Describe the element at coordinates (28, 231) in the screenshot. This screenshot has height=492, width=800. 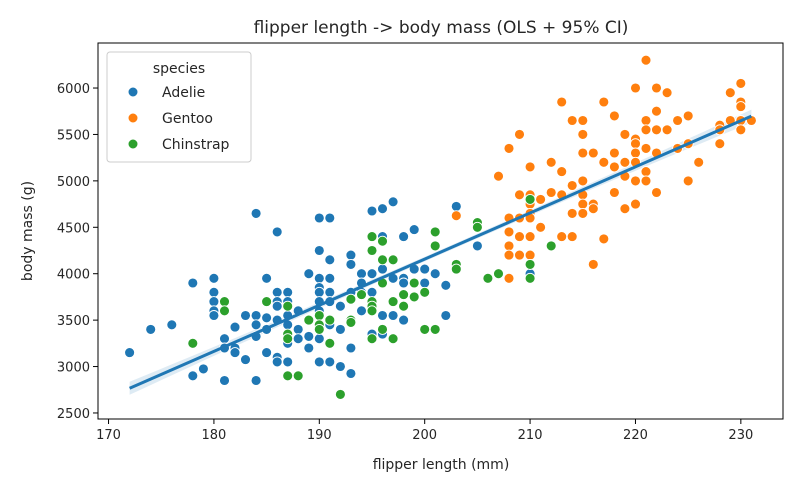
I see `y-axis-label: body mass (g)` at that location.